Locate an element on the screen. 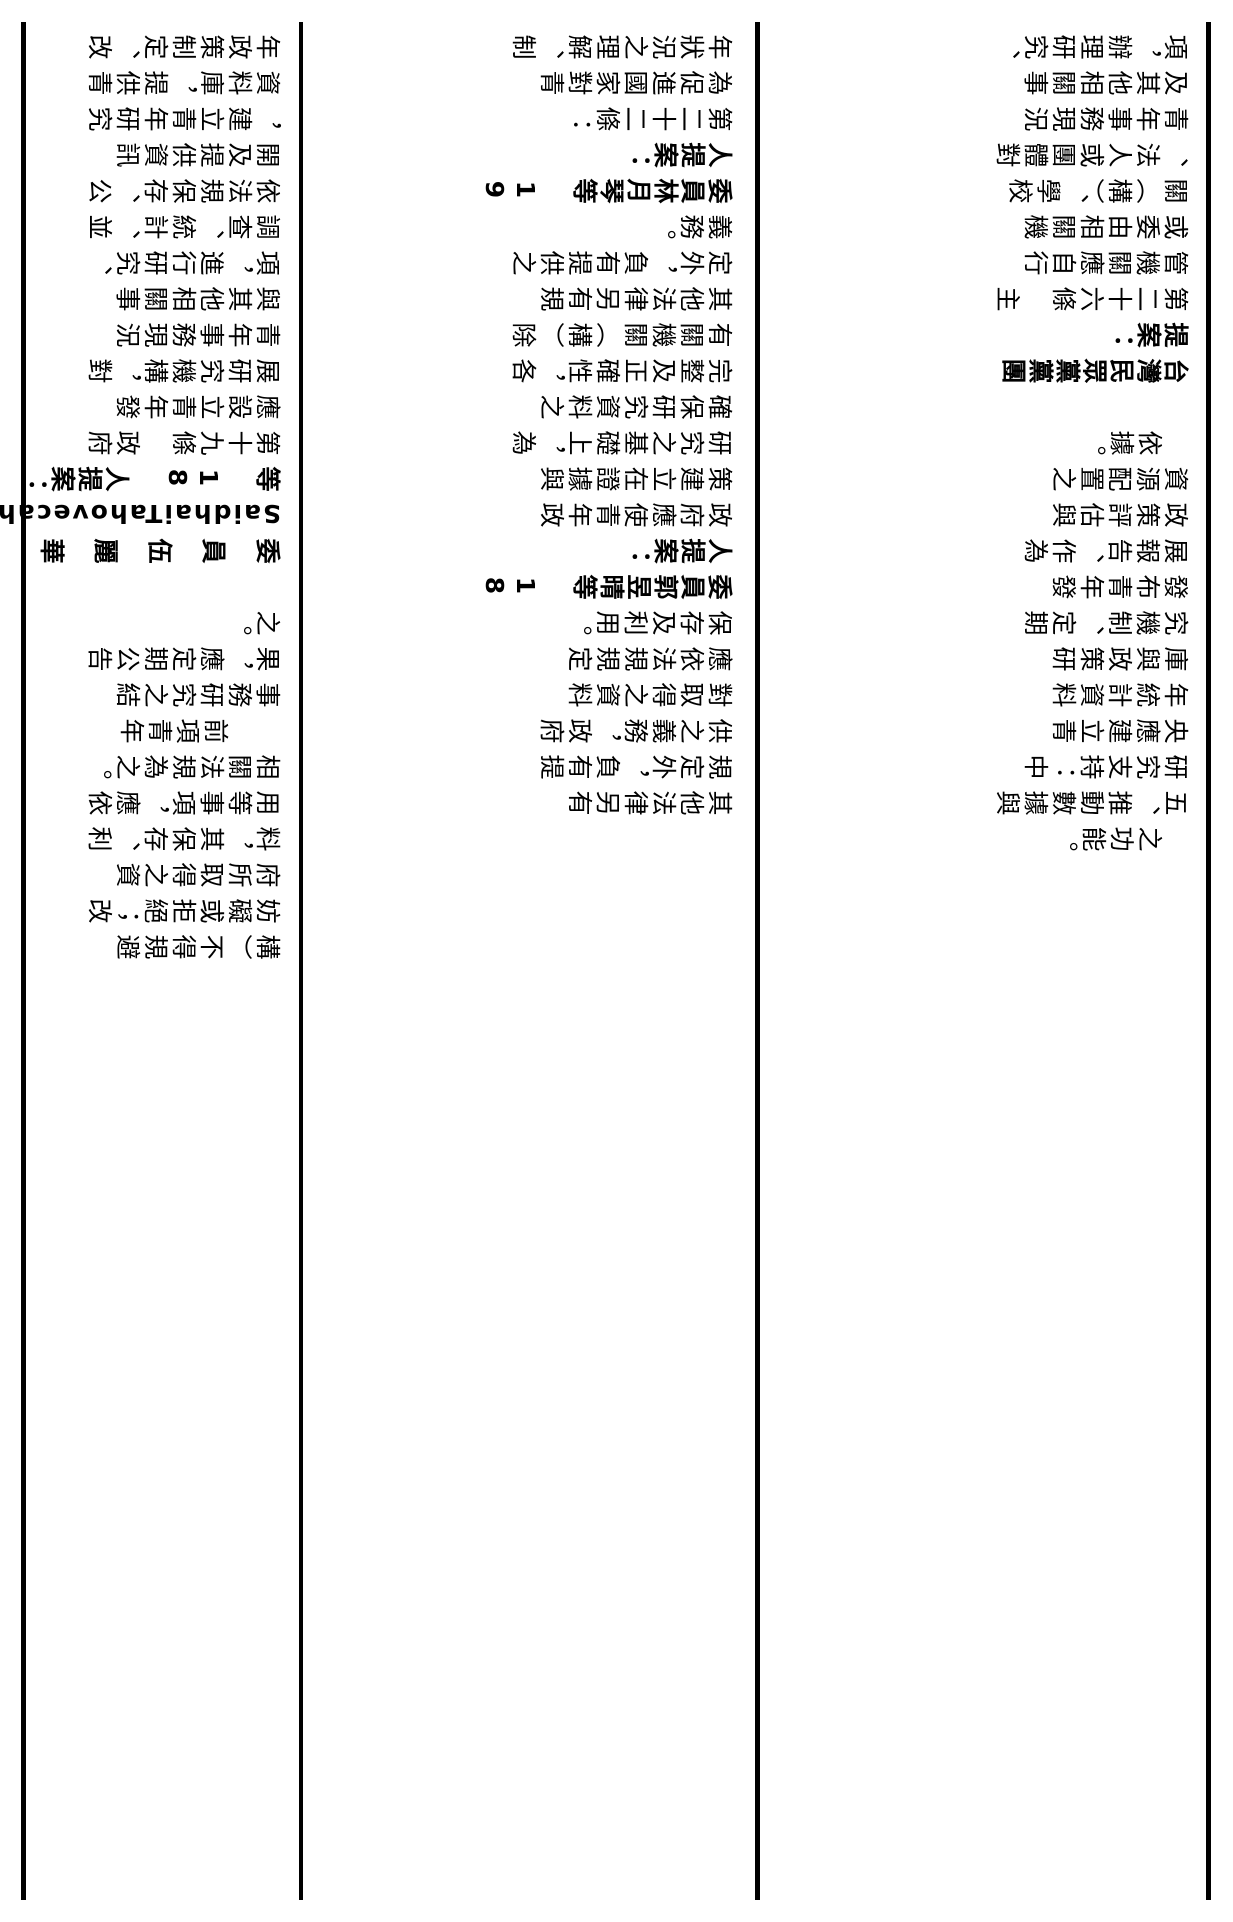  text-column: 應設立青年發 is located at coordinates (197, 405).